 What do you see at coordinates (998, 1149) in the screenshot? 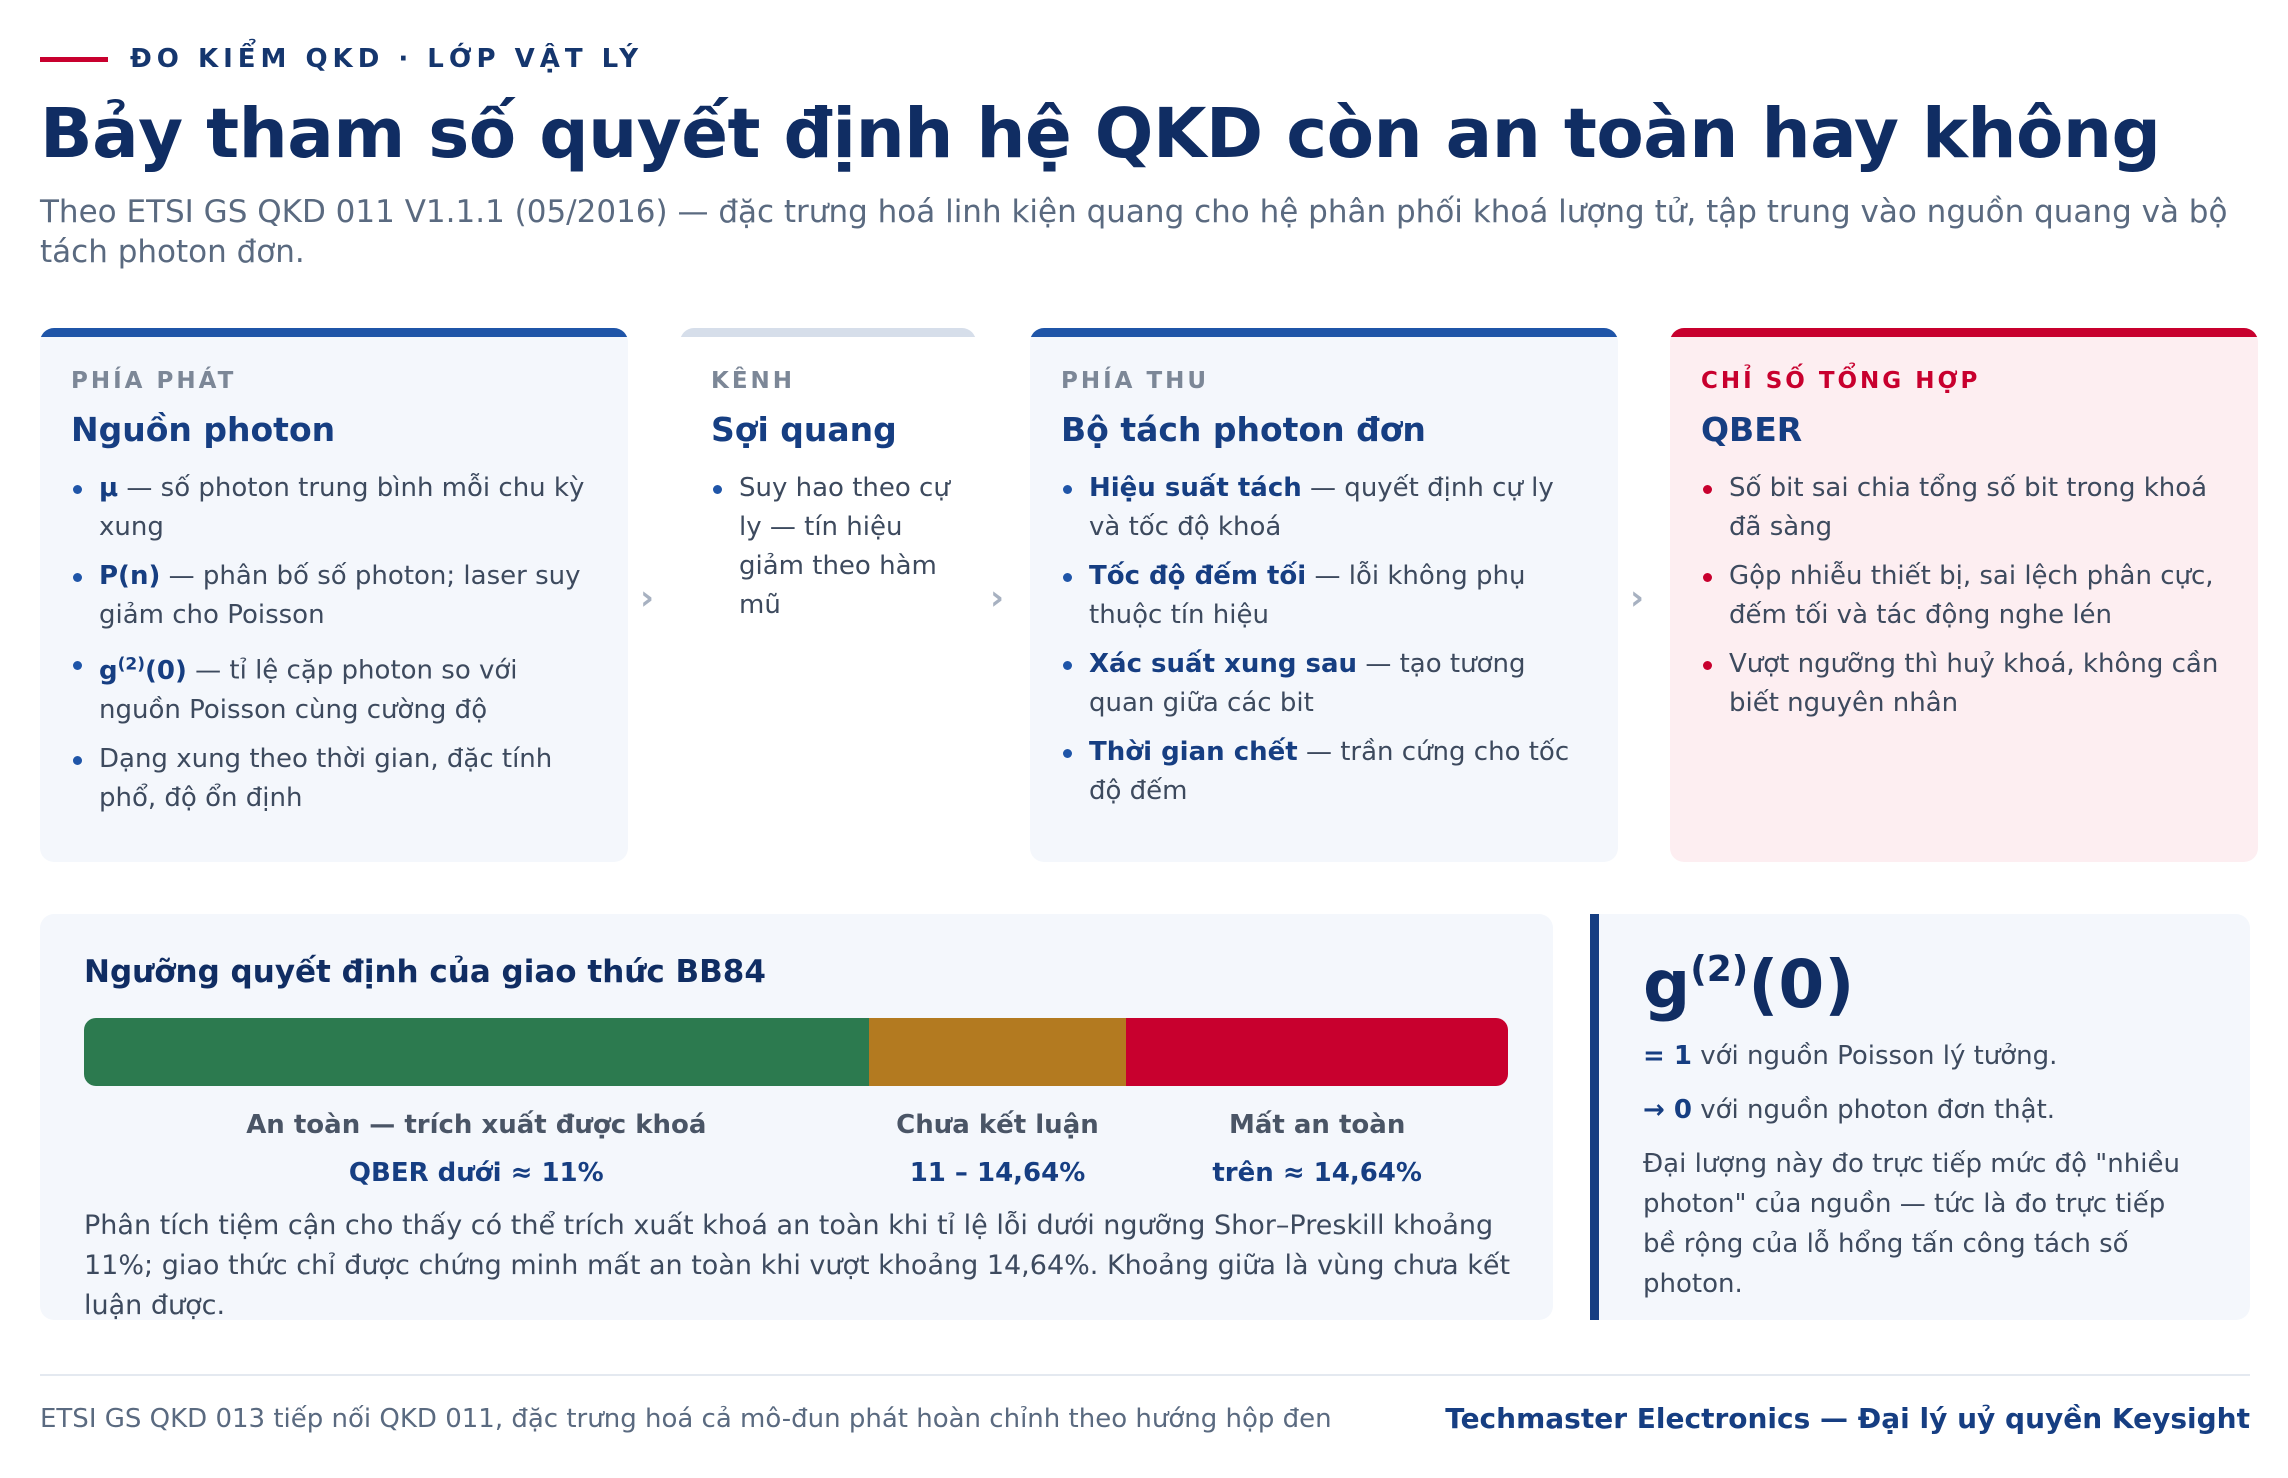
I see `segment-label-inconclusive: Chưa kết luận 11 – 14,64%` at bounding box center [998, 1149].